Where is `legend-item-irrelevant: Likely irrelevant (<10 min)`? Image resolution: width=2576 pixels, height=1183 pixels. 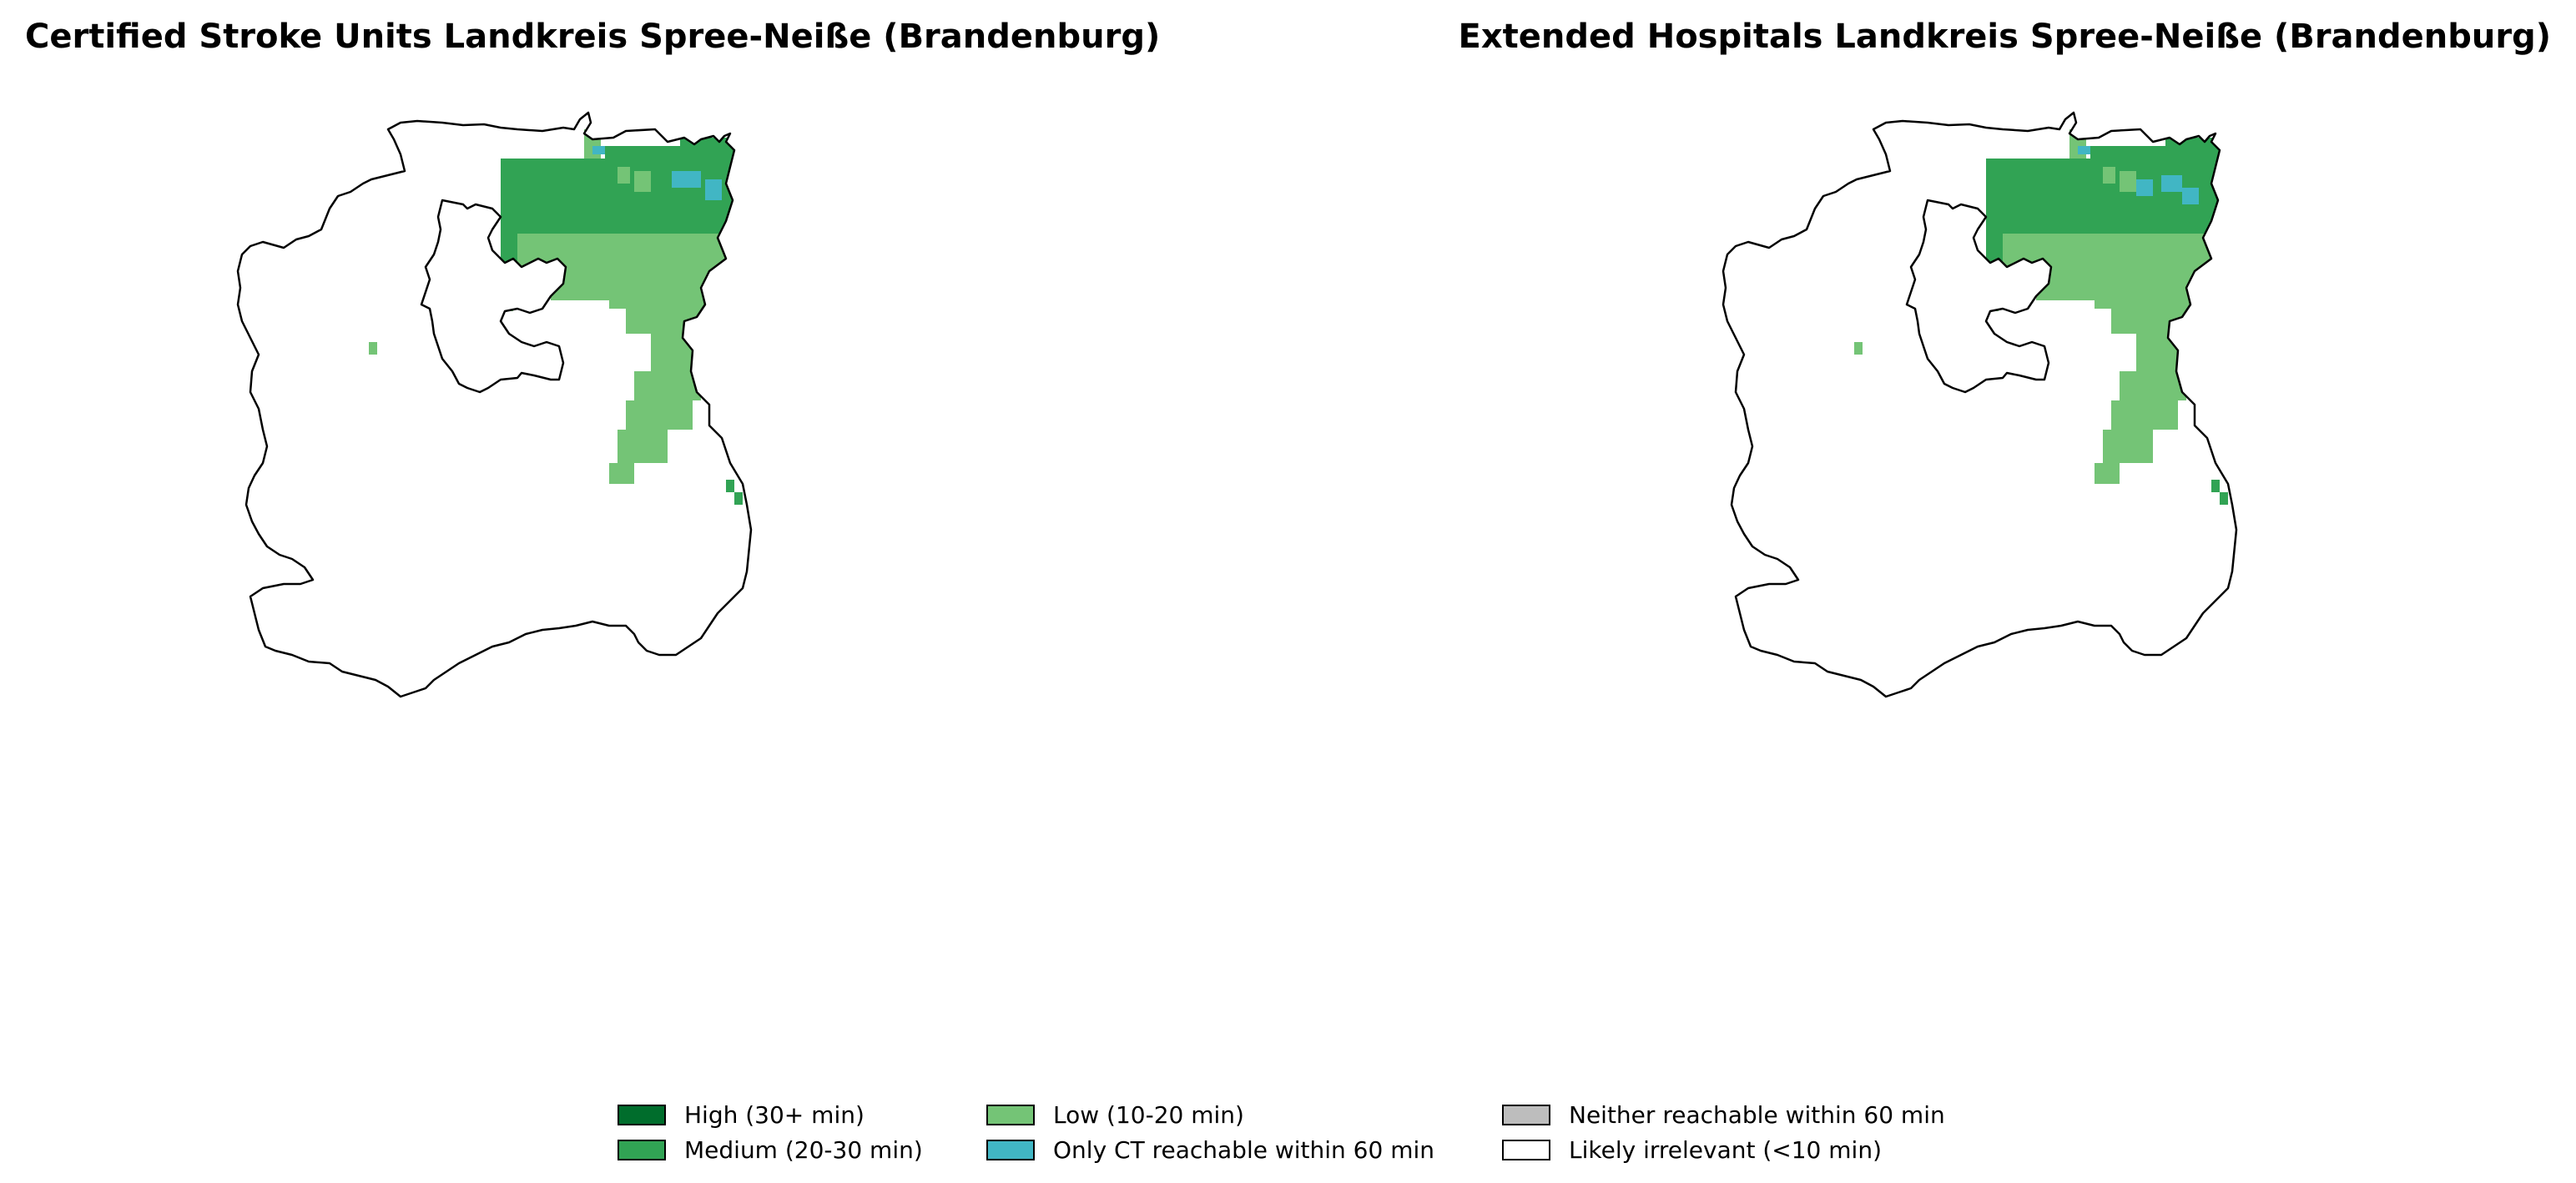
legend-item-irrelevant: Likely irrelevant (<10 min) is located at coordinates (1692, 1150).